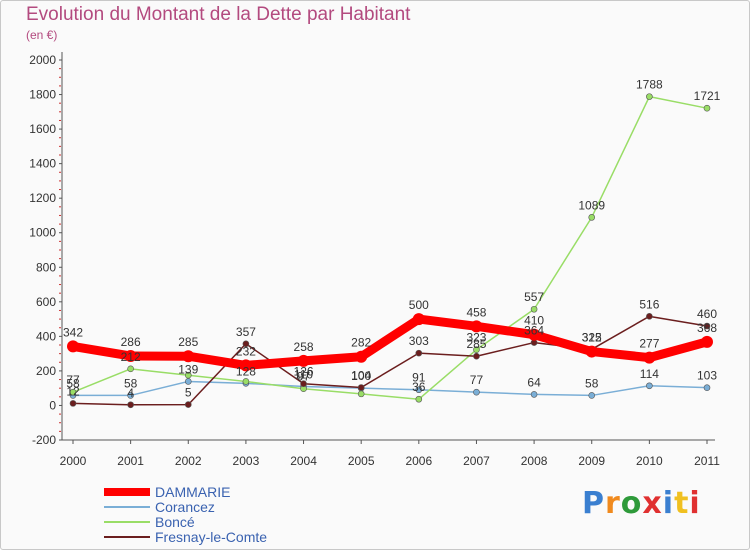 This screenshot has width=750, height=550. Describe the element at coordinates (476, 312) in the screenshot. I see `data-label-dammarie: 458` at that location.